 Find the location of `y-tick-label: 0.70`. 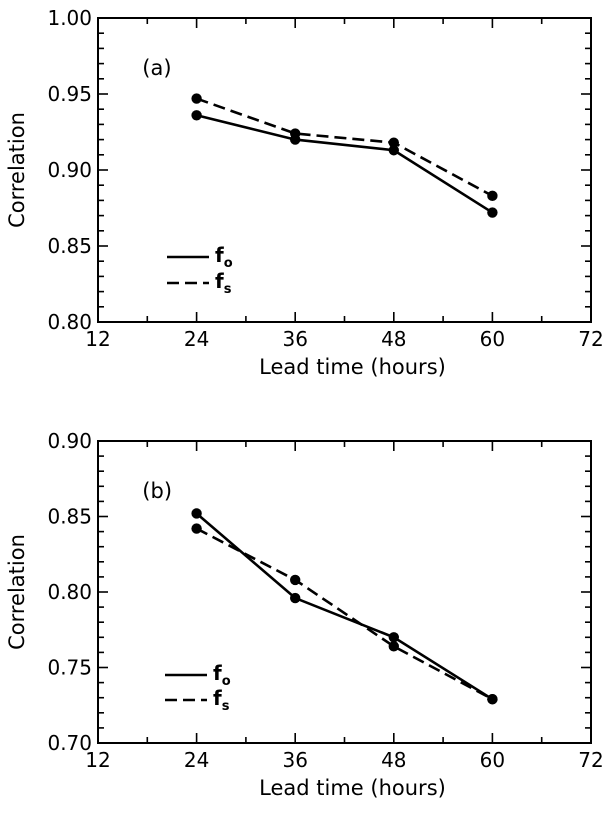

y-tick-label: 0.70 is located at coordinates (69, 743).